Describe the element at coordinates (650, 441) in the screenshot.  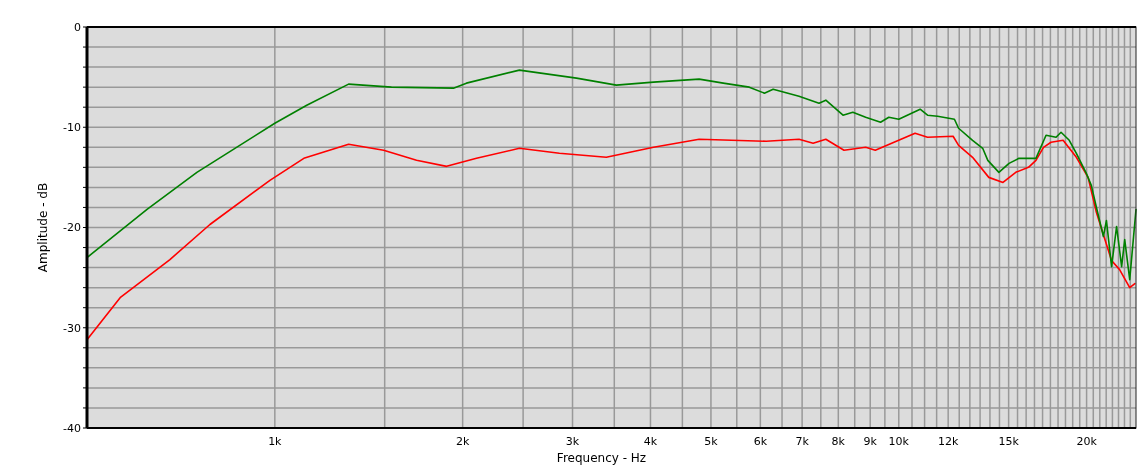
I see `x-tick-label: 4k` at that location.